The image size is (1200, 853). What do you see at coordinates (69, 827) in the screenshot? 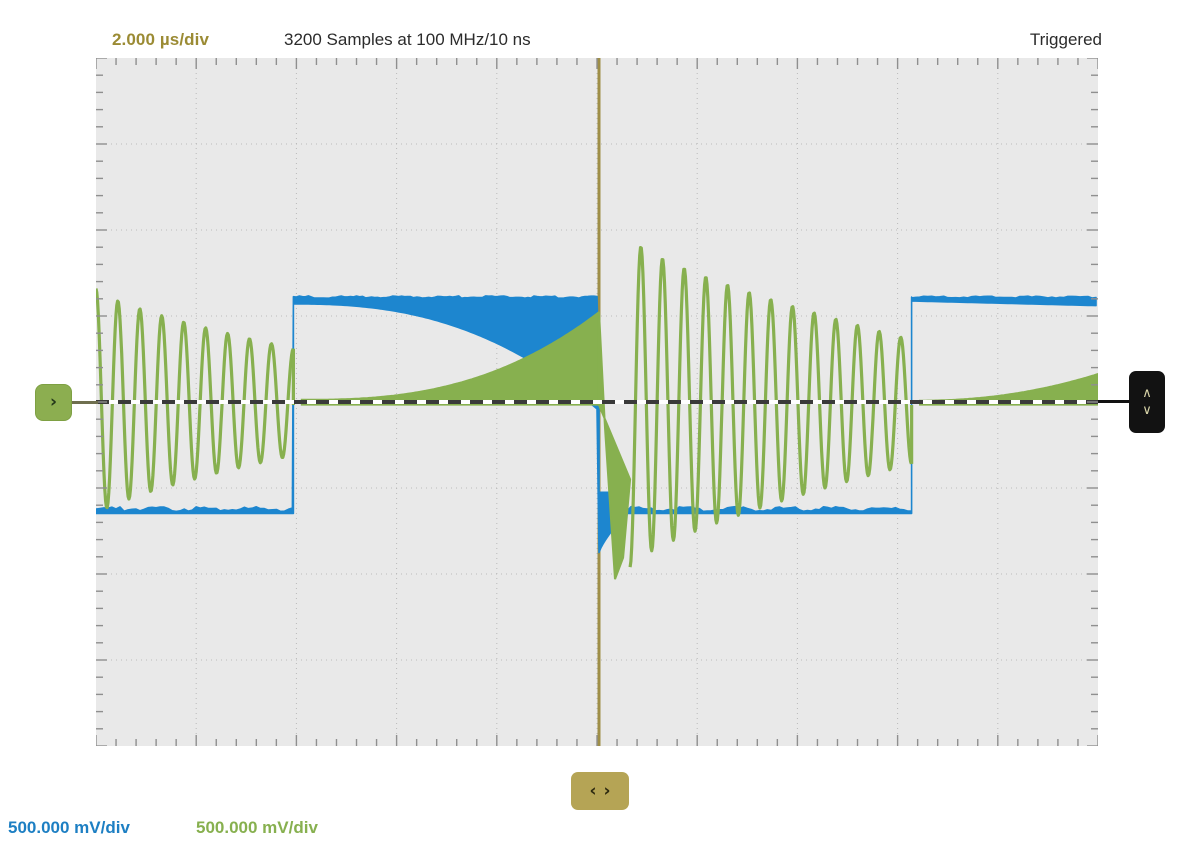
I see `channel1-scale-readout: 500.000 mV/div` at bounding box center [69, 827].